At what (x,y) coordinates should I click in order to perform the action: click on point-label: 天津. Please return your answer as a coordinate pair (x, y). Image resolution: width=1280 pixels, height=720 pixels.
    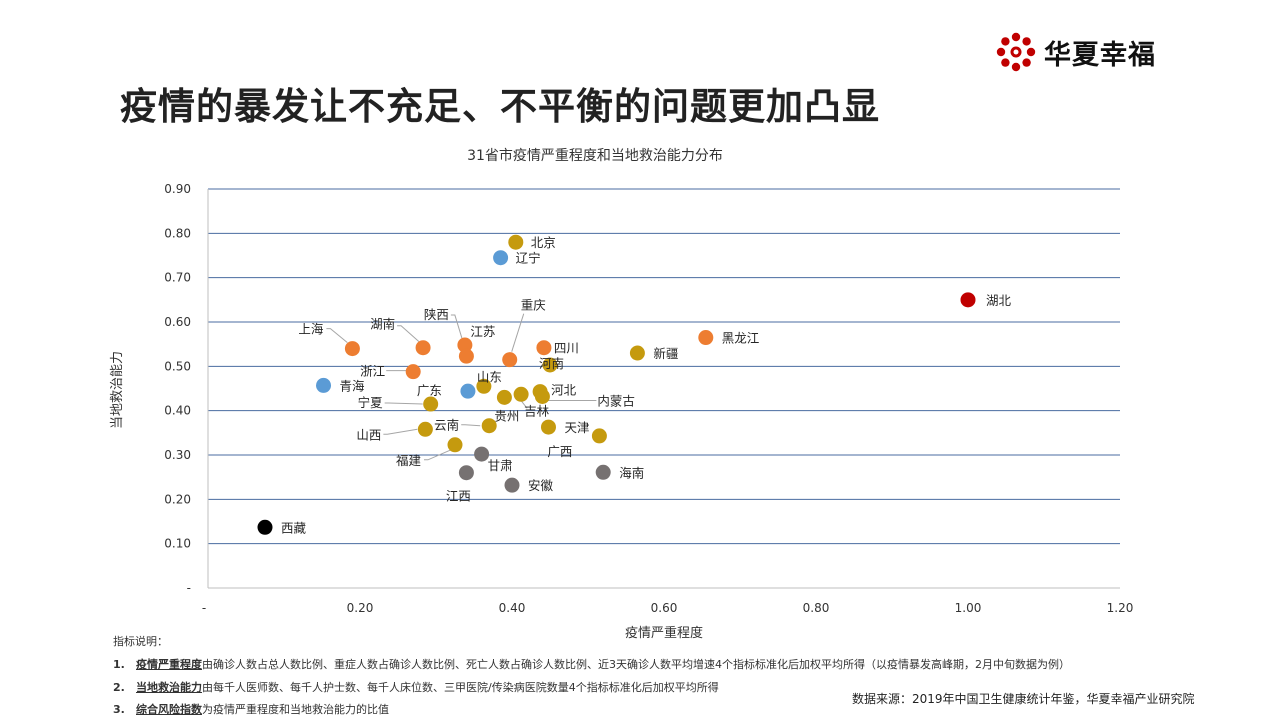
    Looking at the image, I should click on (576, 427).